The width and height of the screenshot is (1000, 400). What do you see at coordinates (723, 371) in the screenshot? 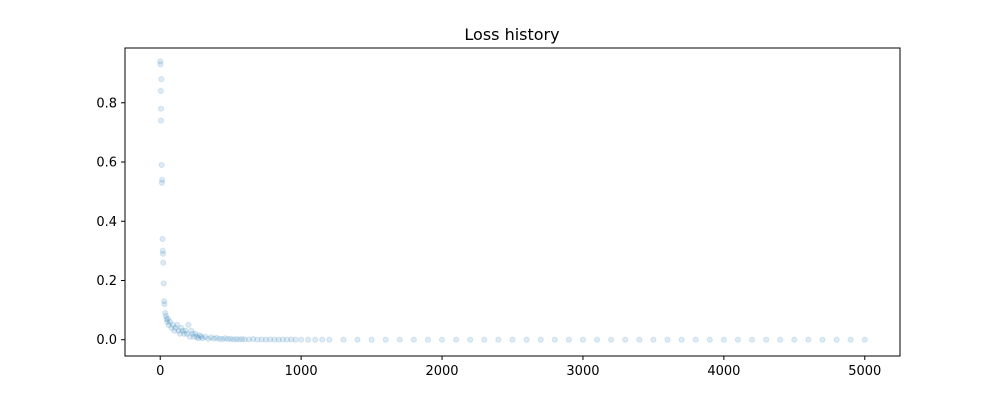
I see `x-tick-label: 4000` at bounding box center [723, 371].